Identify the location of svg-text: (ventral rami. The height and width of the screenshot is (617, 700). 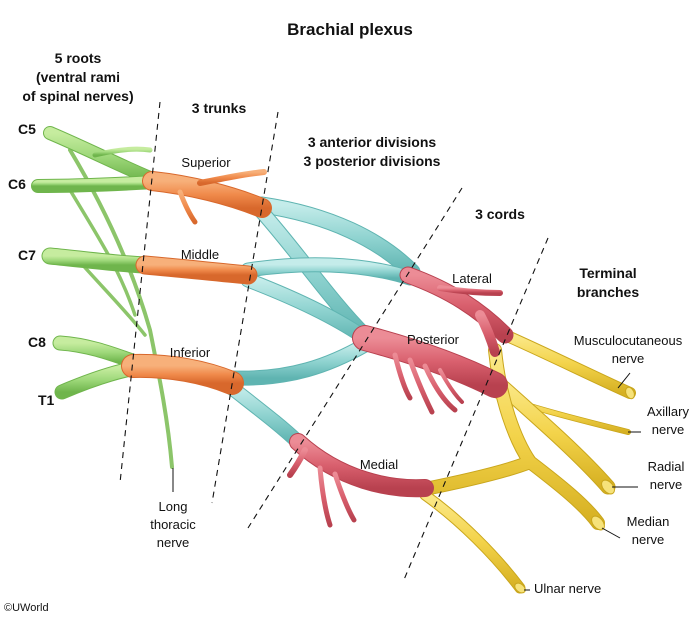
(78, 77).